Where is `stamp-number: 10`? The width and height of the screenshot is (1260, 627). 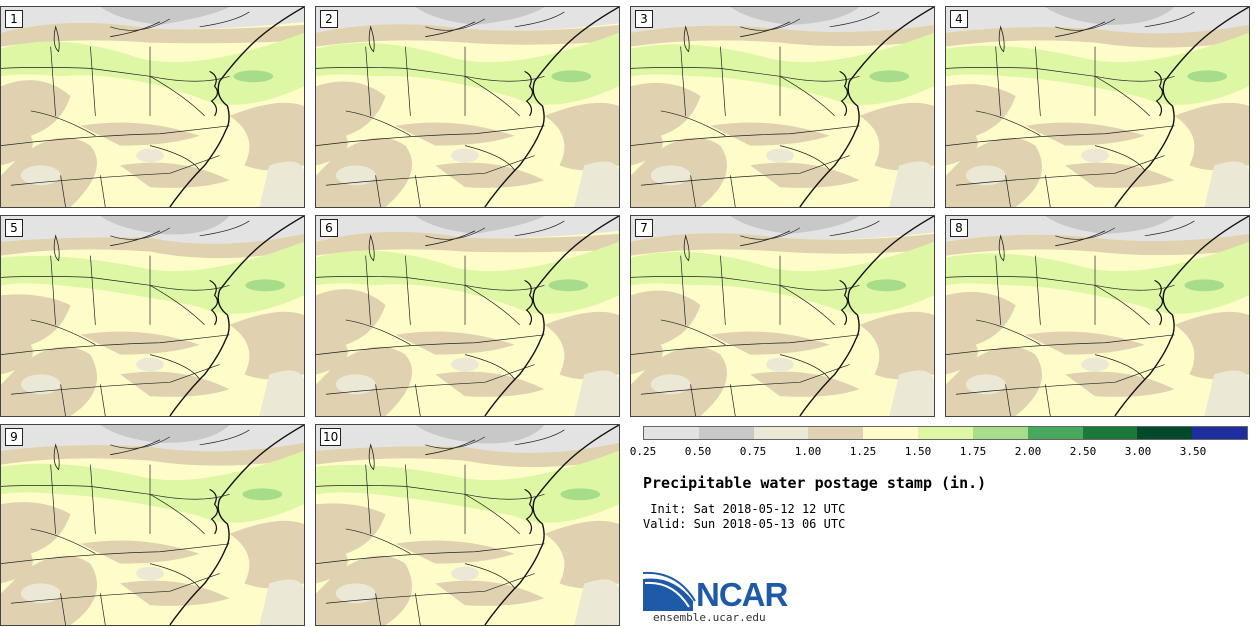 stamp-number: 10 is located at coordinates (331, 437).